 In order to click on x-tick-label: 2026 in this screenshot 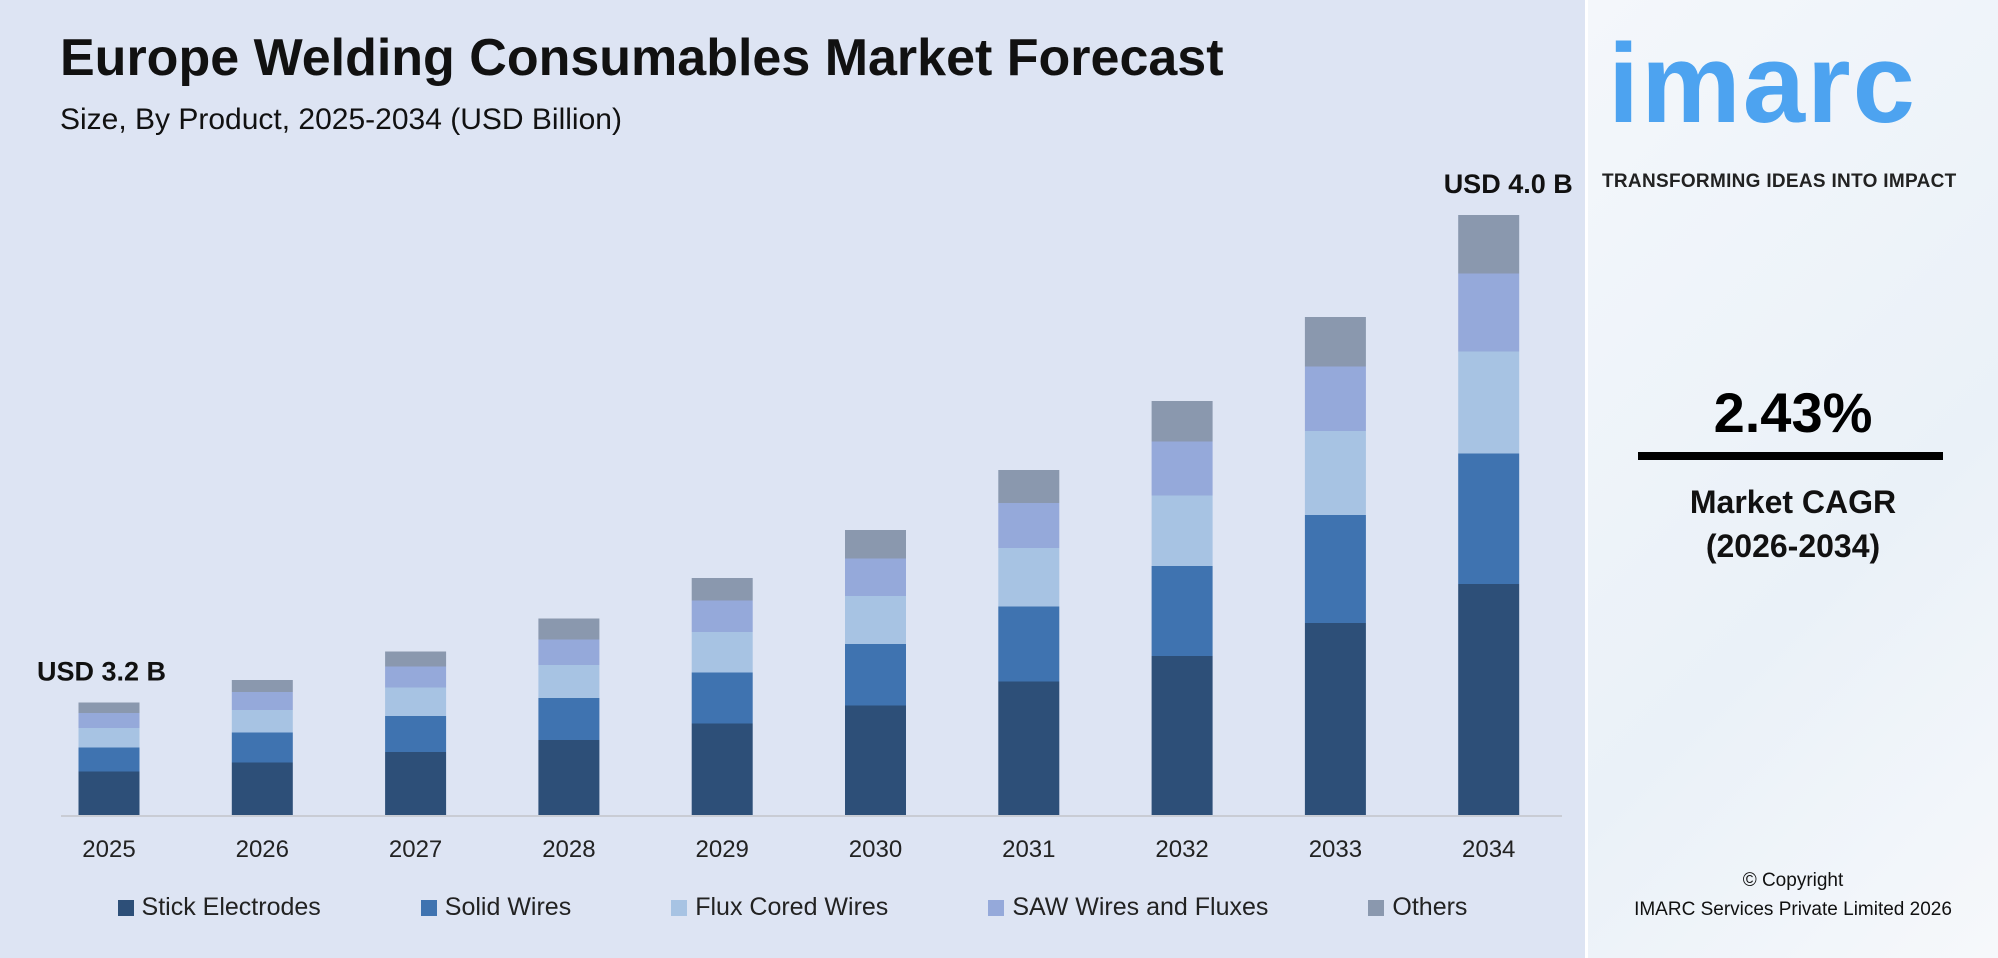, I will do `click(262, 849)`.